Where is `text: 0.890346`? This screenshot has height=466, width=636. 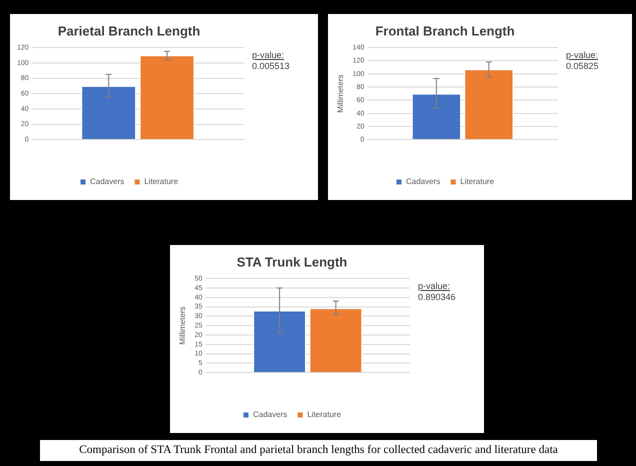
text: 0.890346 is located at coordinates (437, 297).